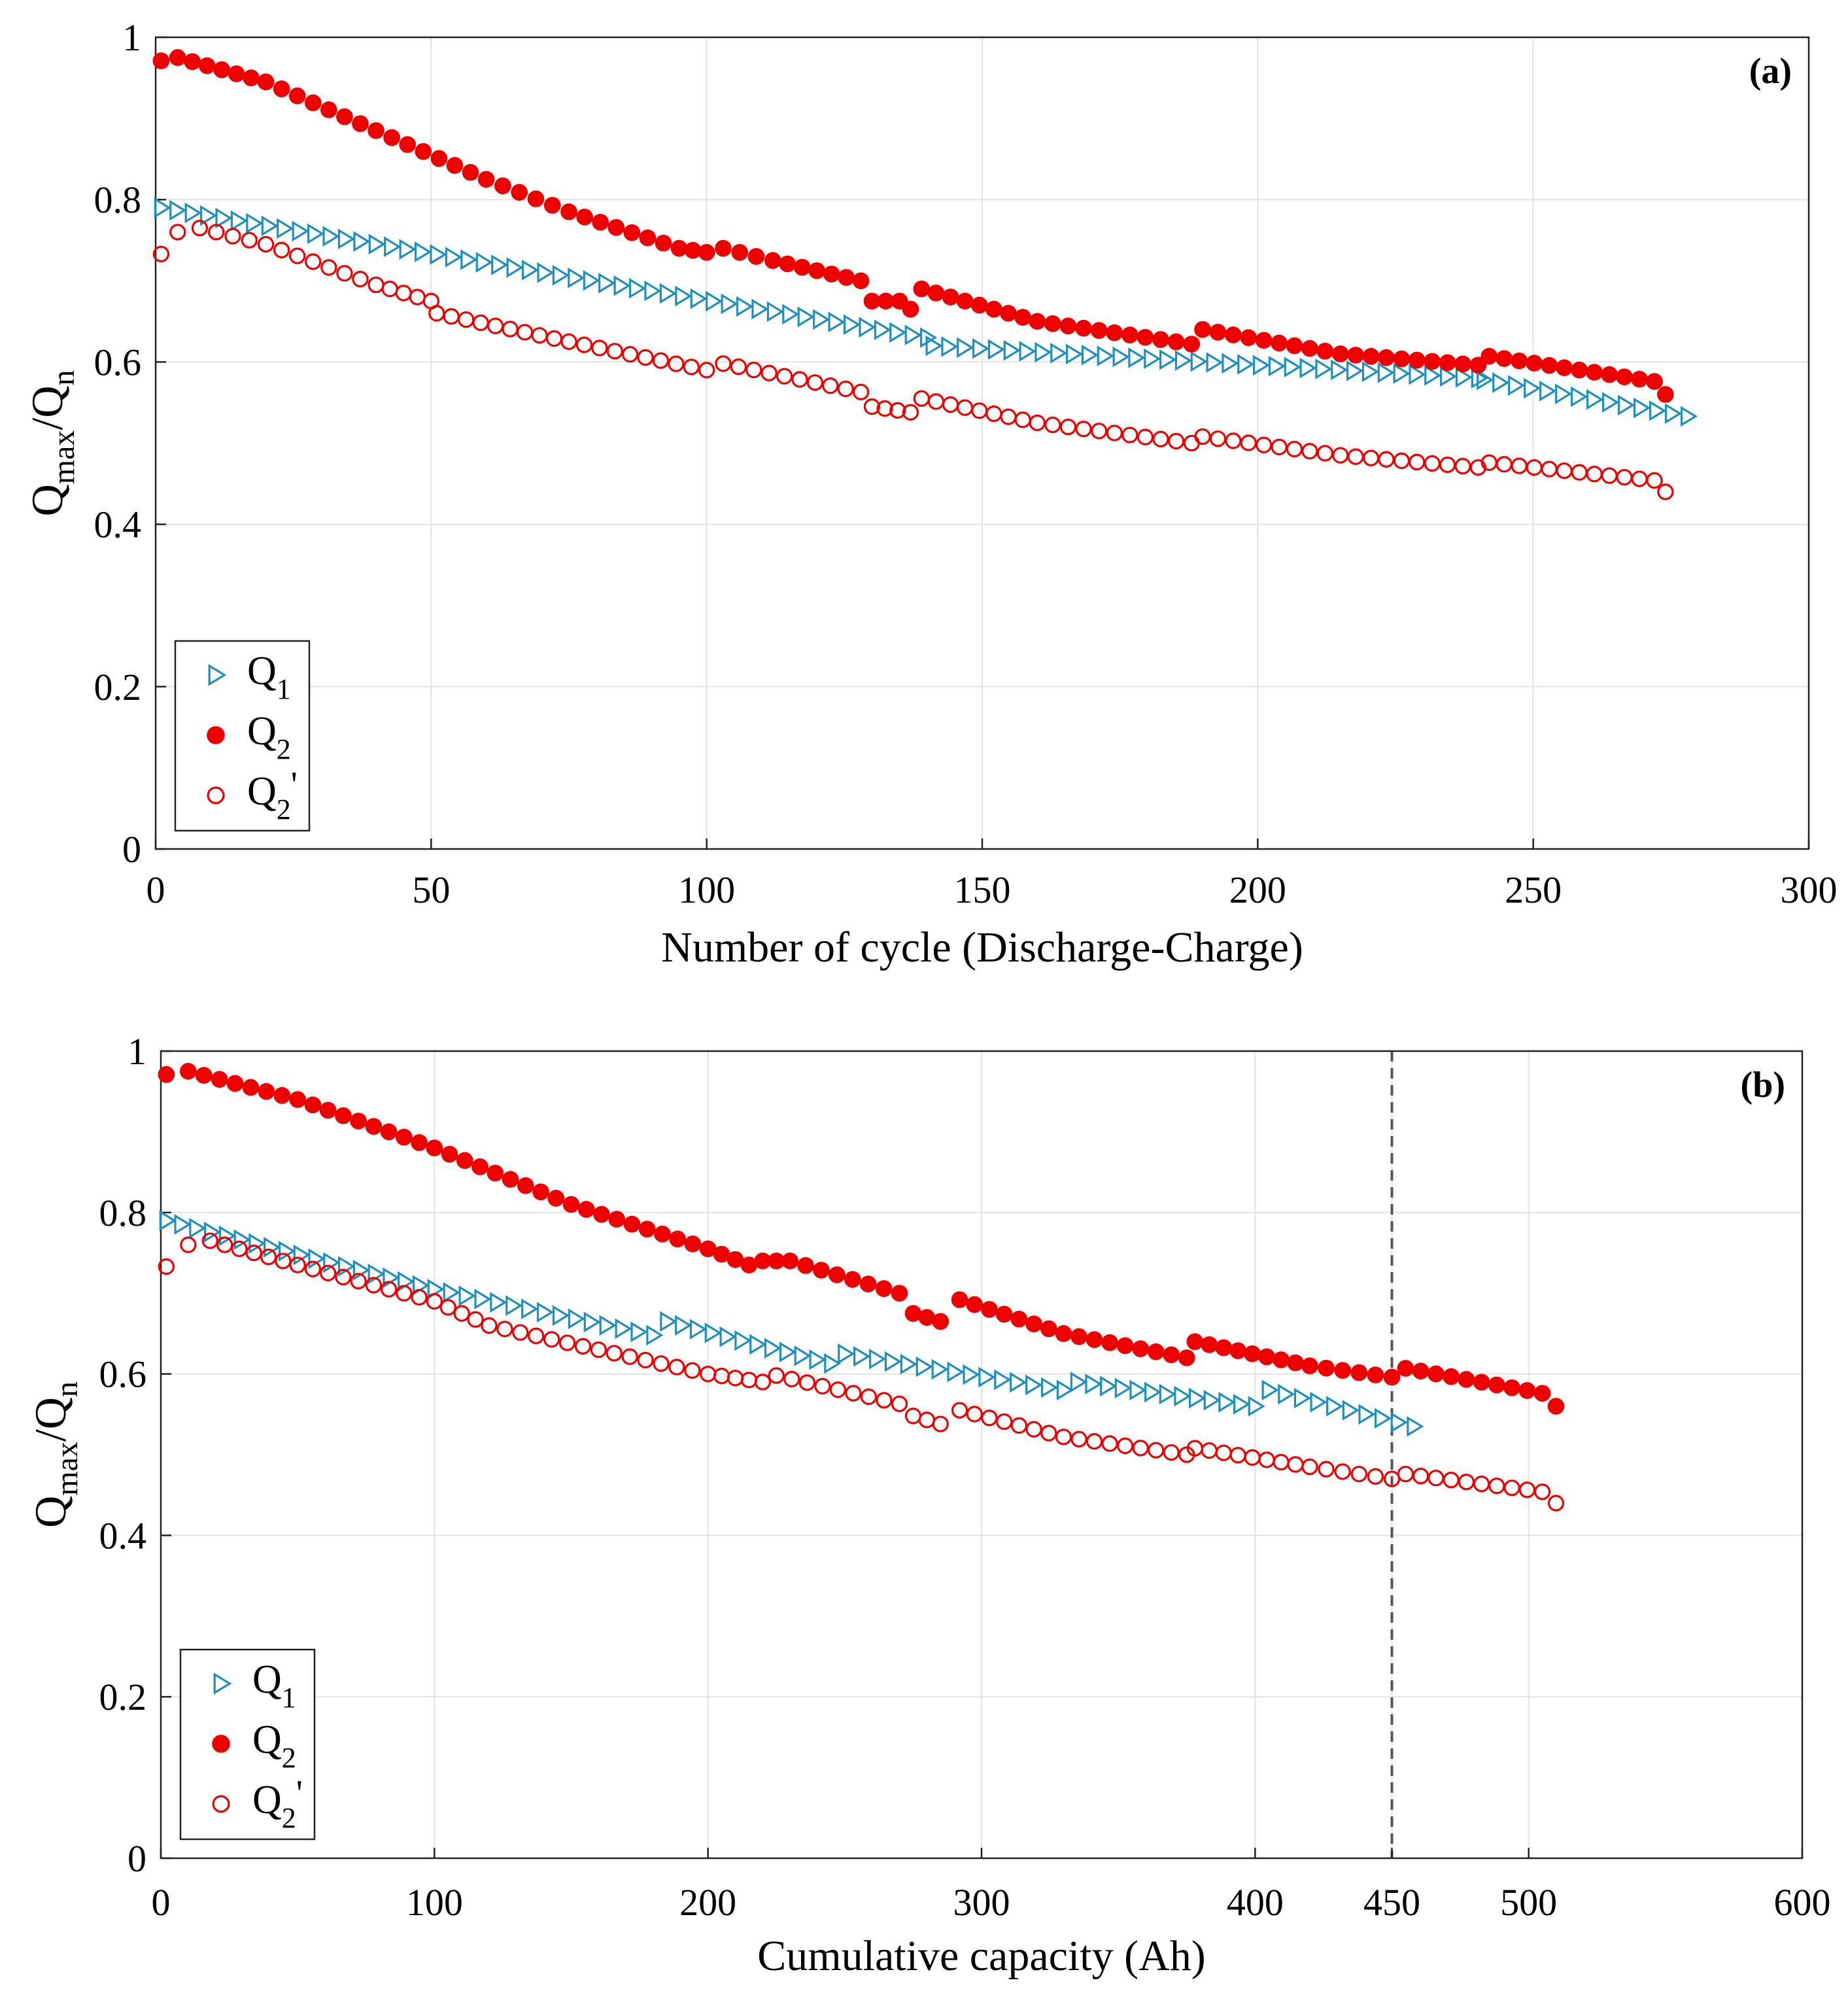  What do you see at coordinates (118, 687) in the screenshot?
I see `y-tick-label: 0.2` at bounding box center [118, 687].